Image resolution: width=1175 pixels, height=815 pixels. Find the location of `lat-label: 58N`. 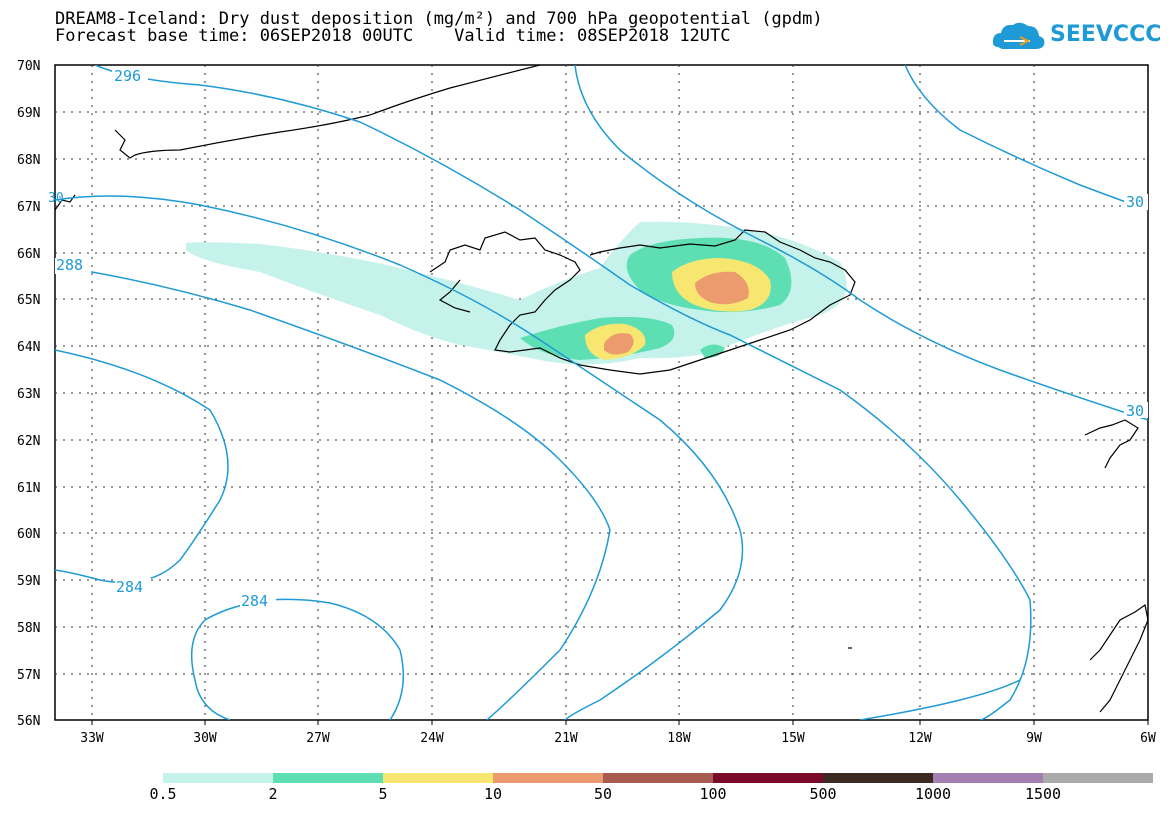

lat-label: 58N is located at coordinates (28, 628).